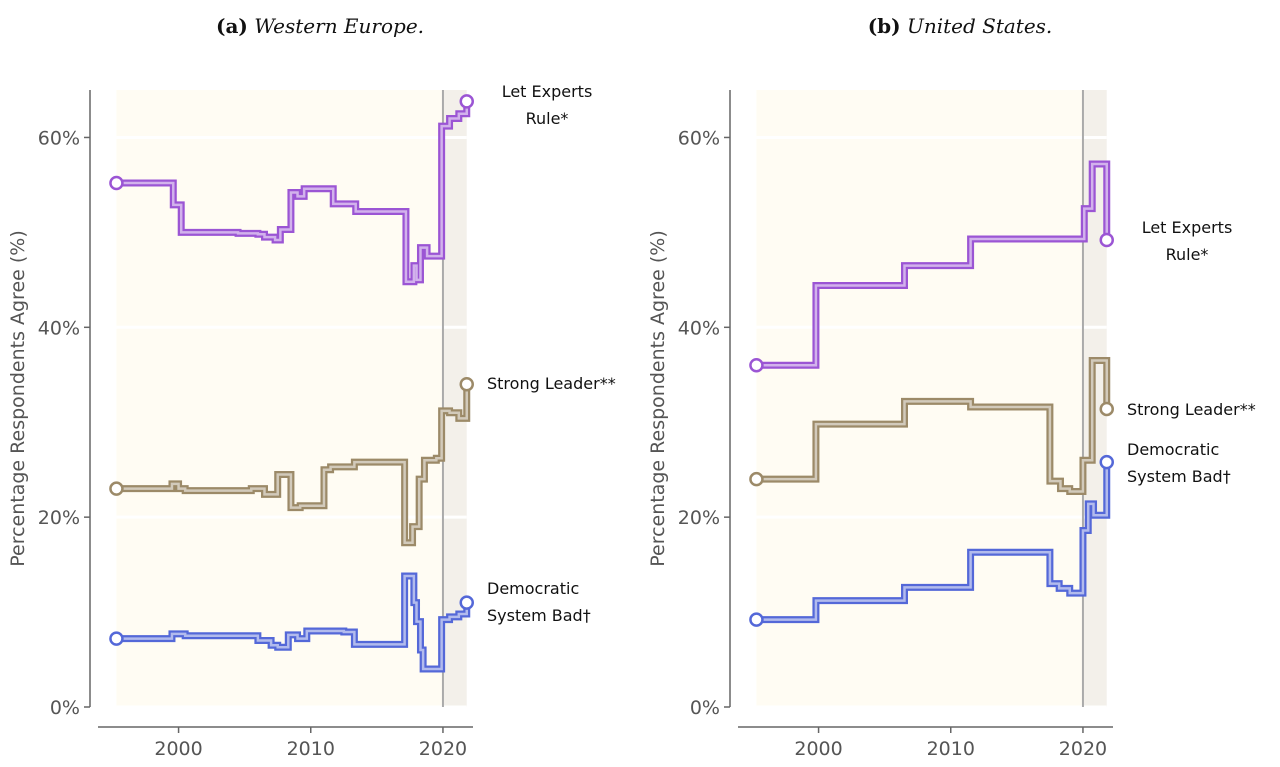 The width and height of the screenshot is (1280, 767). Describe the element at coordinates (339, 26) in the screenshot. I see `panel-title-text: Western Europe.` at that location.